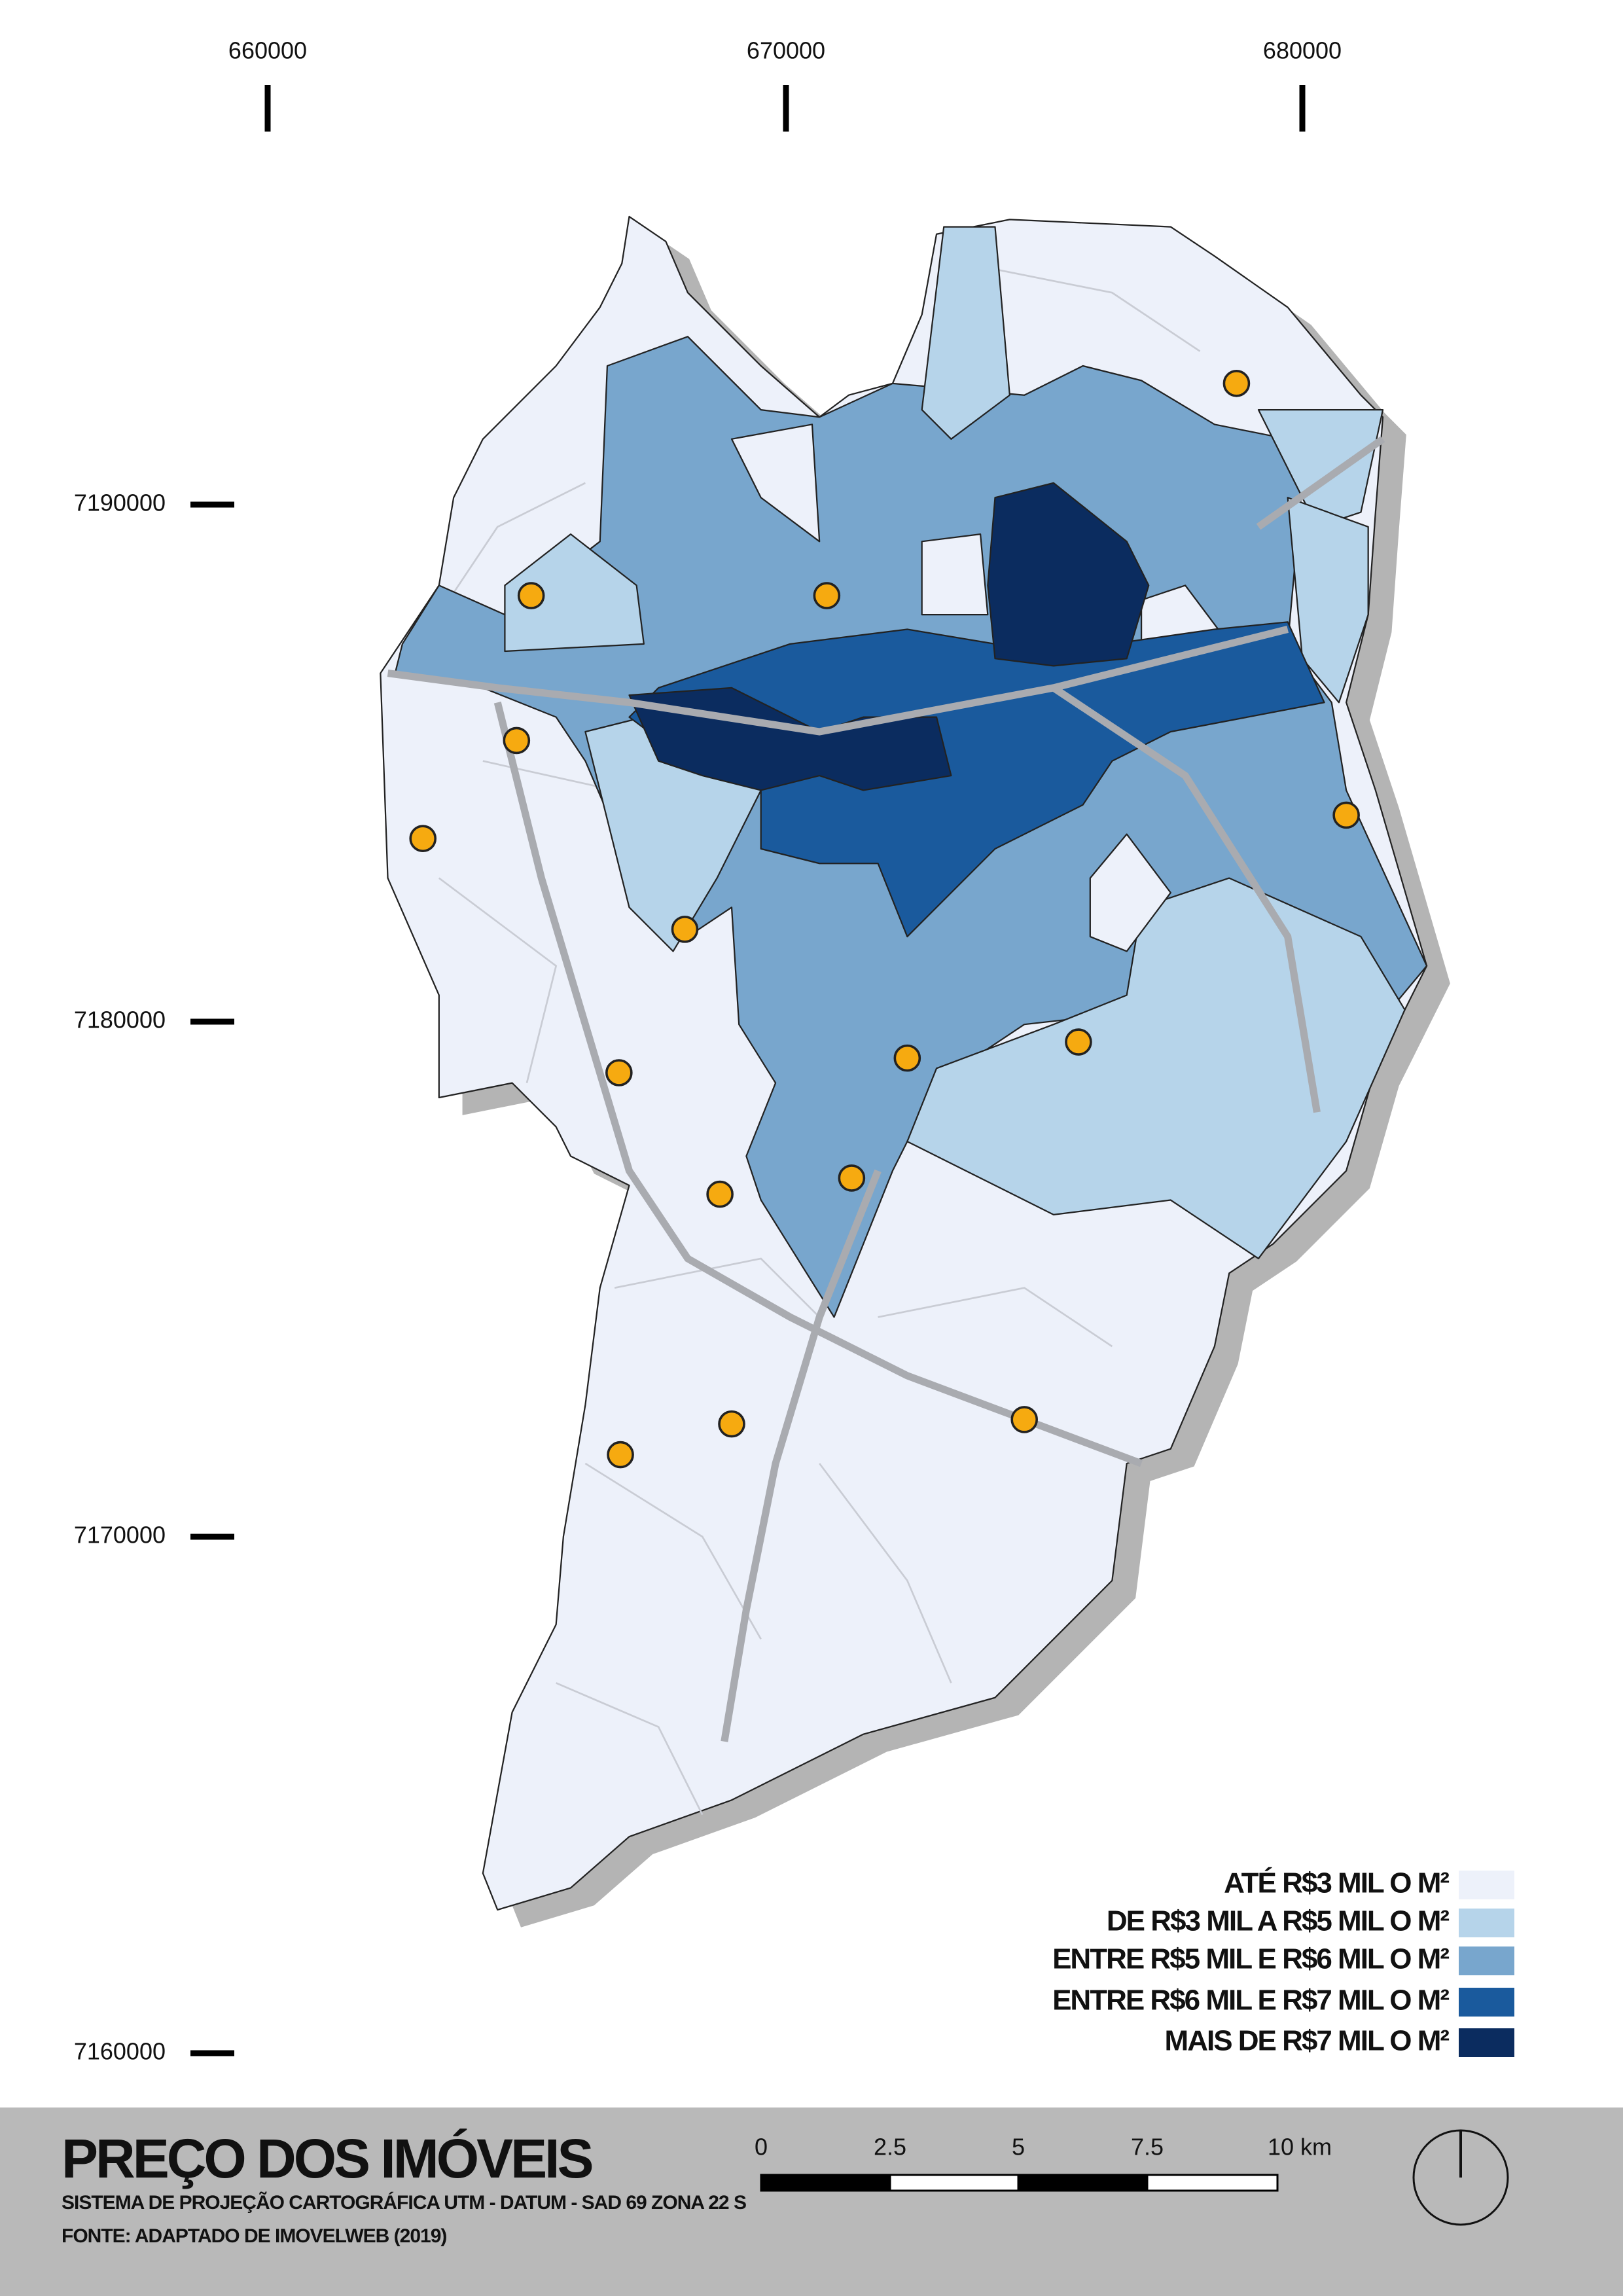  Describe the element at coordinates (786, 50) in the screenshot. I see `x-coordinate-label: 670000` at that location.